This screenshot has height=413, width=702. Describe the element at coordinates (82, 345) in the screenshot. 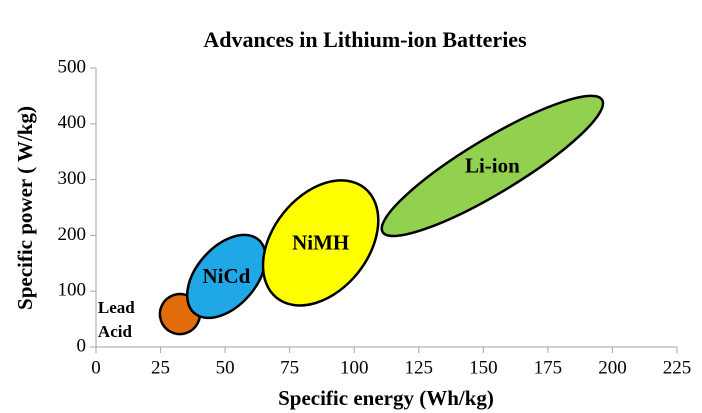

I see `y-tick-label: 0` at that location.